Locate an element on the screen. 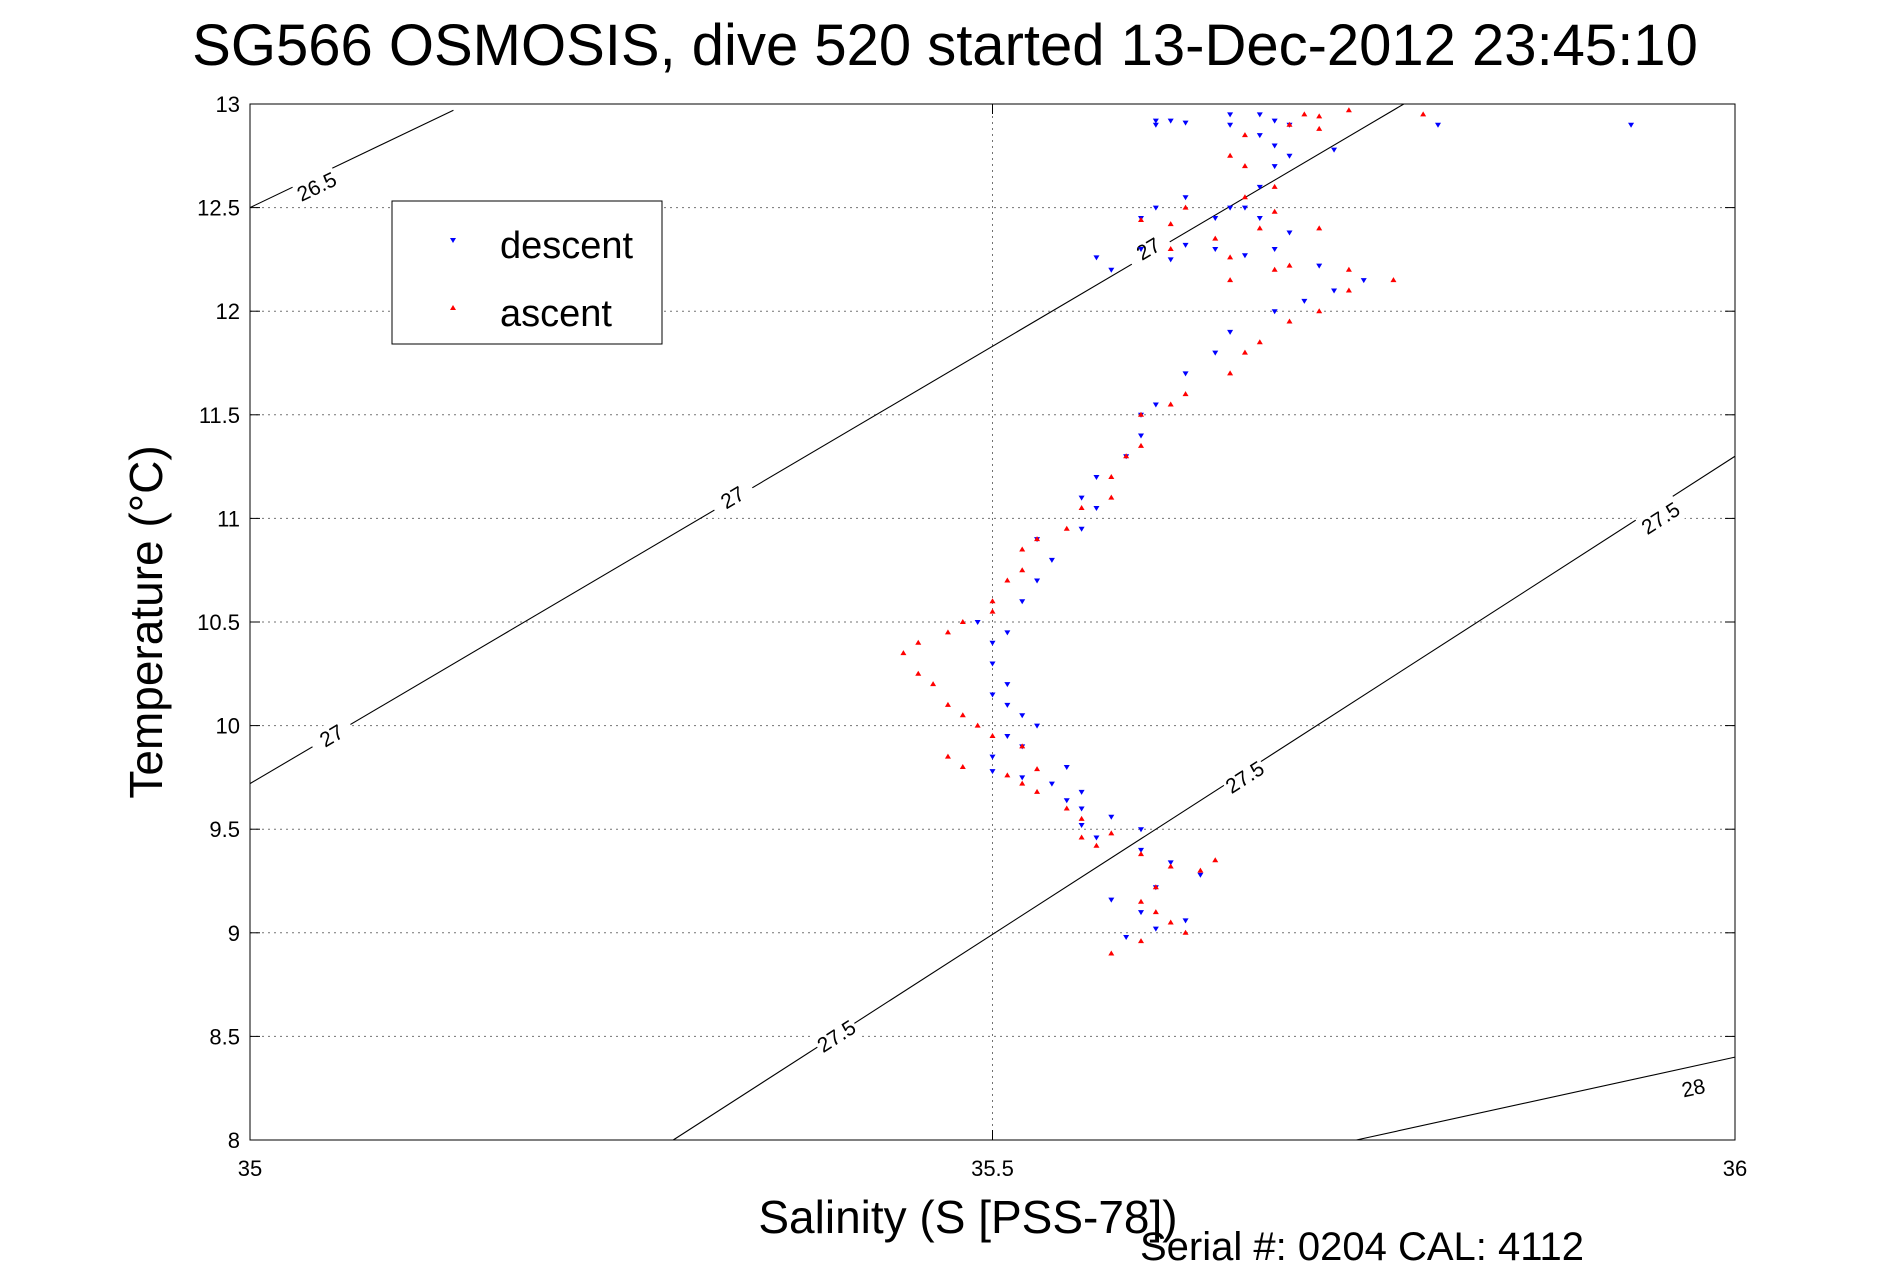 This screenshot has width=1891, height=1262. legend-descent-marker is located at coordinates (453, 240).